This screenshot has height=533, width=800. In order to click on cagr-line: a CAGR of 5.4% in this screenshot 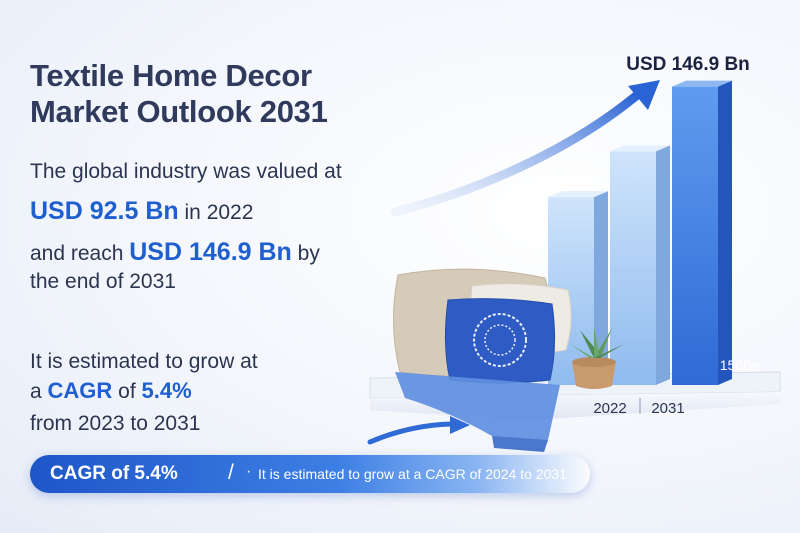, I will do `click(111, 391)`.